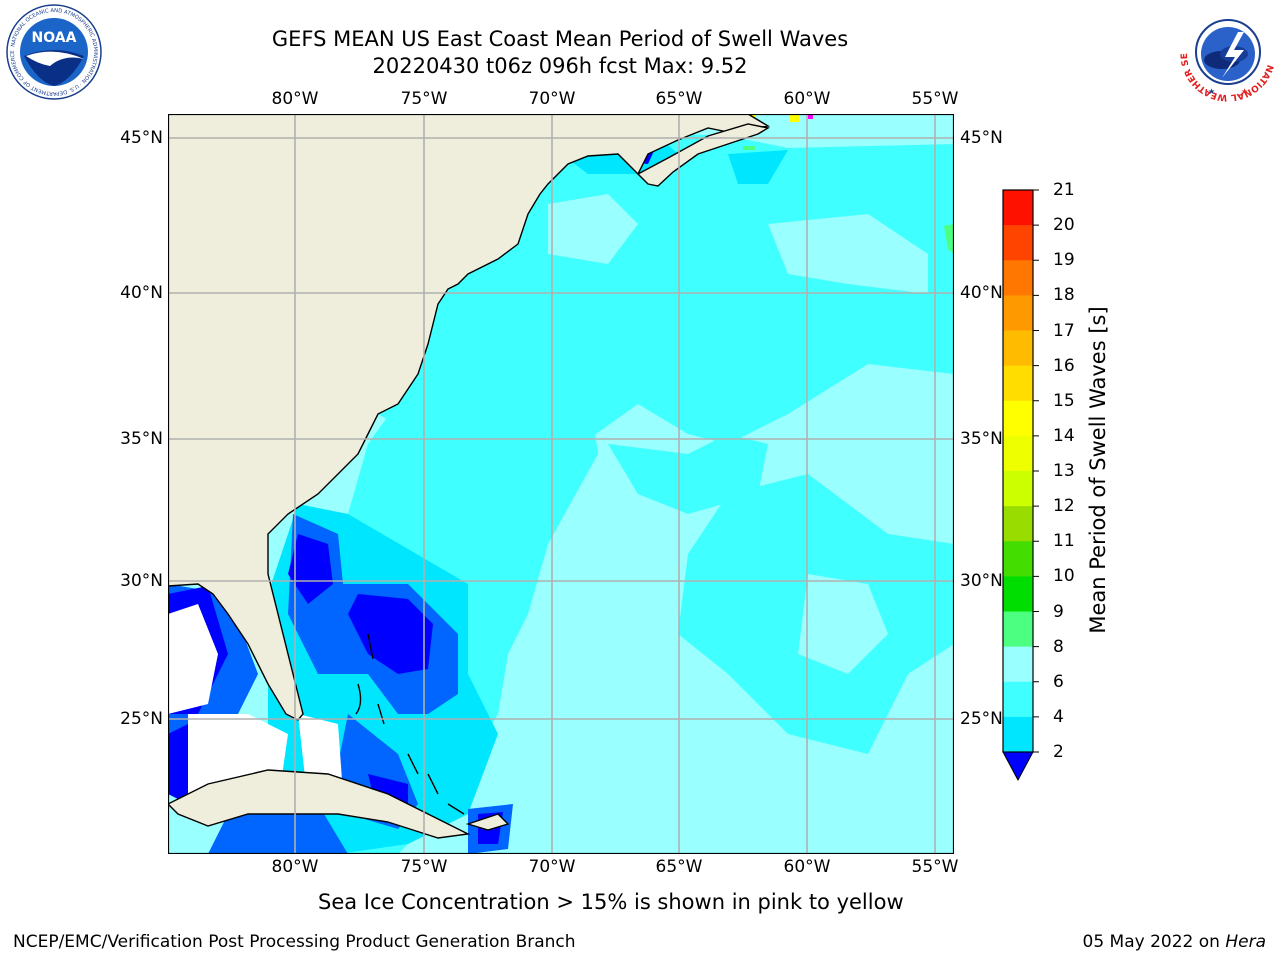 The height and width of the screenshot is (960, 1280). Describe the element at coordinates (141, 581) in the screenshot. I see `lat-label-left: 30°N` at that location.